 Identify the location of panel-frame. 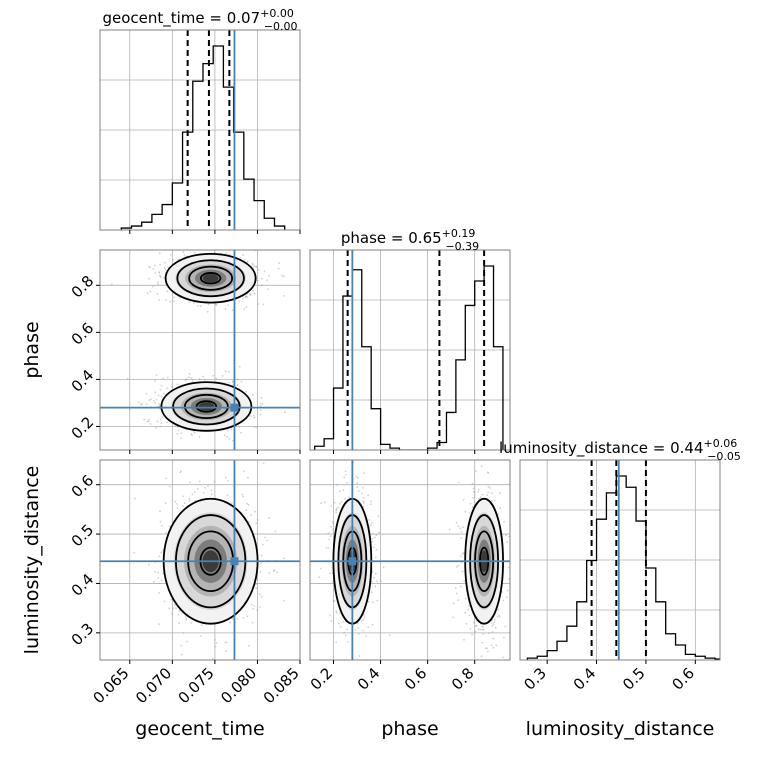
(200, 560).